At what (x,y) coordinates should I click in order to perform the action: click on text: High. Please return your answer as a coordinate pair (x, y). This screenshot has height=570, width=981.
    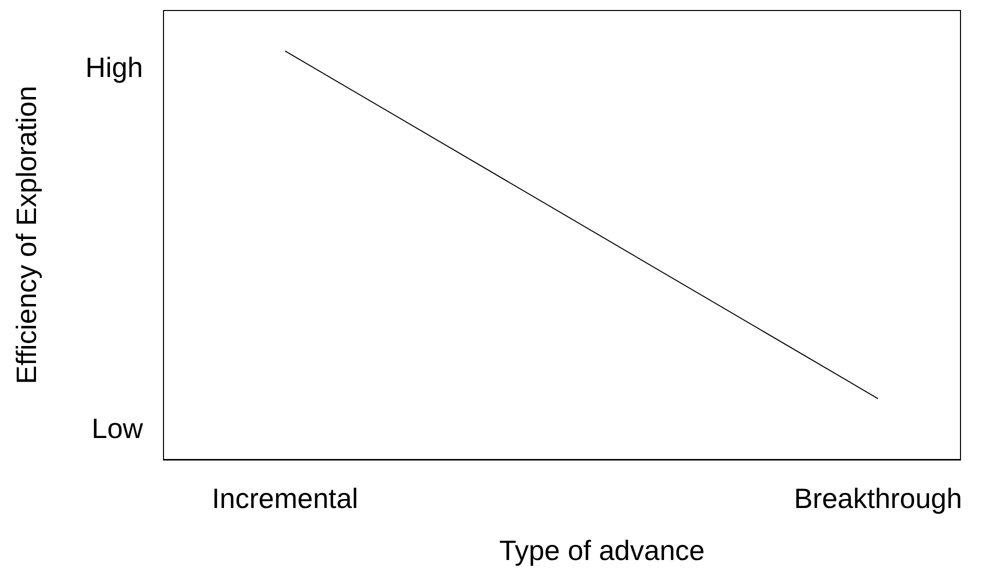
    Looking at the image, I should click on (113, 68).